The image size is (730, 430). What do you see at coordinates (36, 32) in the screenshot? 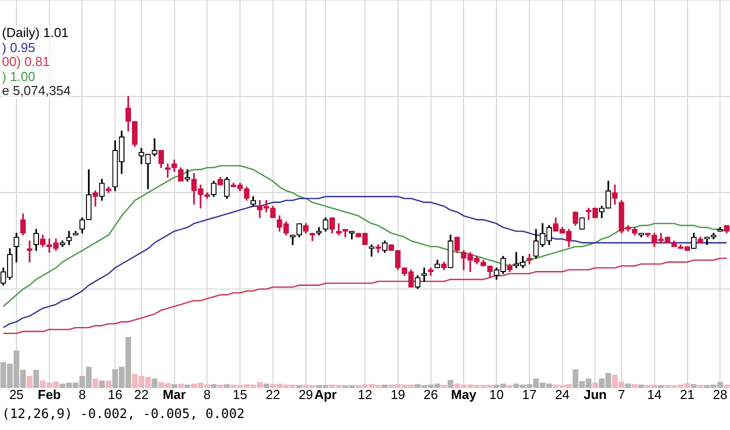
I see `chart-title: (Daily) 1.01` at bounding box center [36, 32].